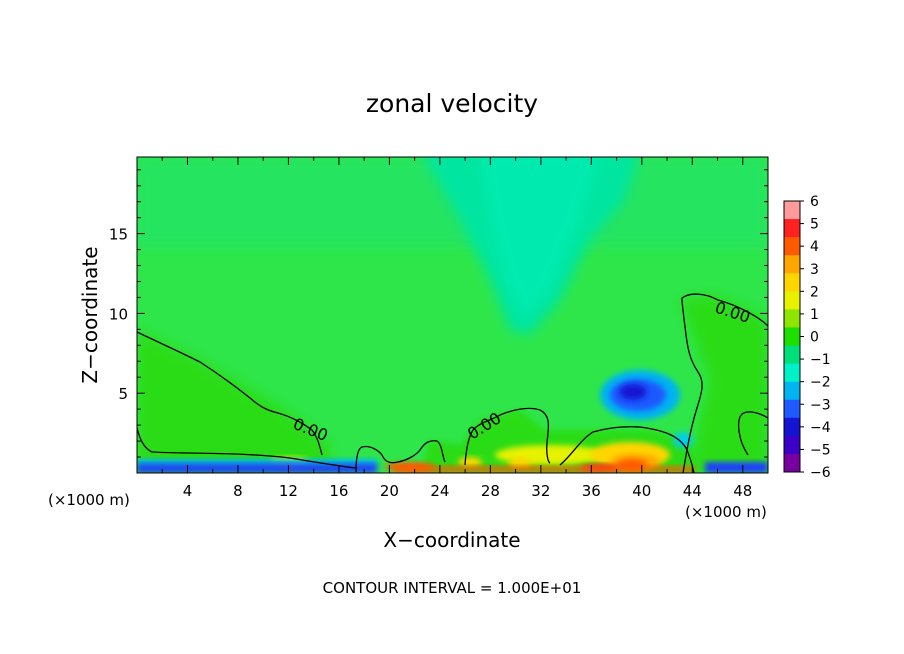  What do you see at coordinates (452, 103) in the screenshot?
I see `chart-title: zonal velocity` at bounding box center [452, 103].